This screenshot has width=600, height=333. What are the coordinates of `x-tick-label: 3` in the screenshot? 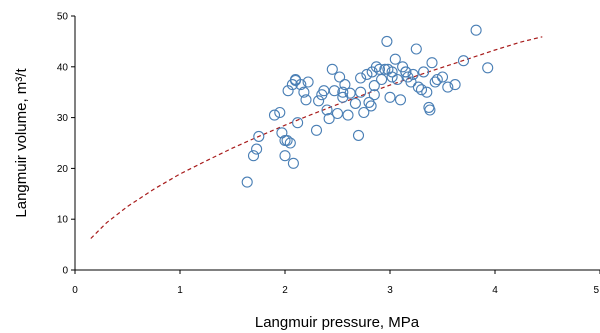 It's located at (390, 290).